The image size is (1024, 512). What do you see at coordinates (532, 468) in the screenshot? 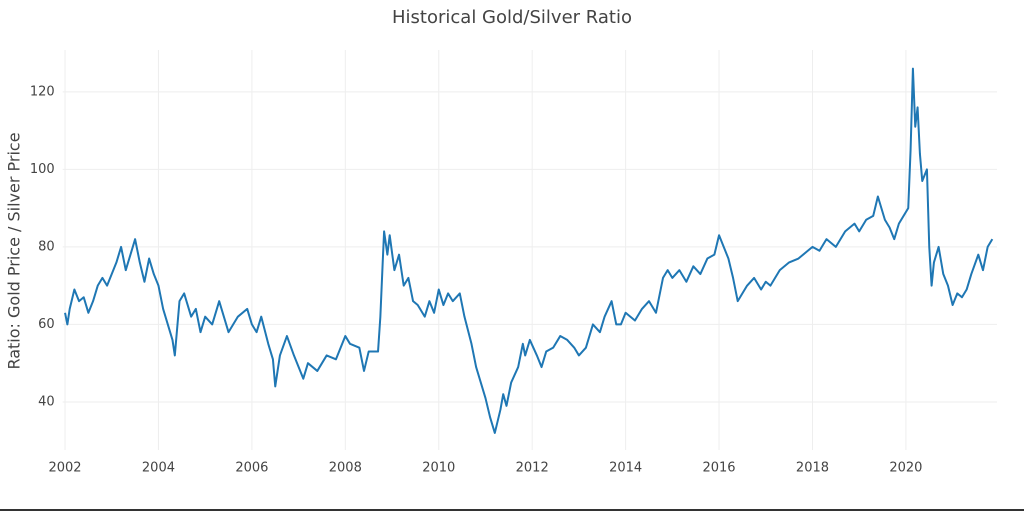
I see `x-tick-label: 2012` at bounding box center [532, 468].